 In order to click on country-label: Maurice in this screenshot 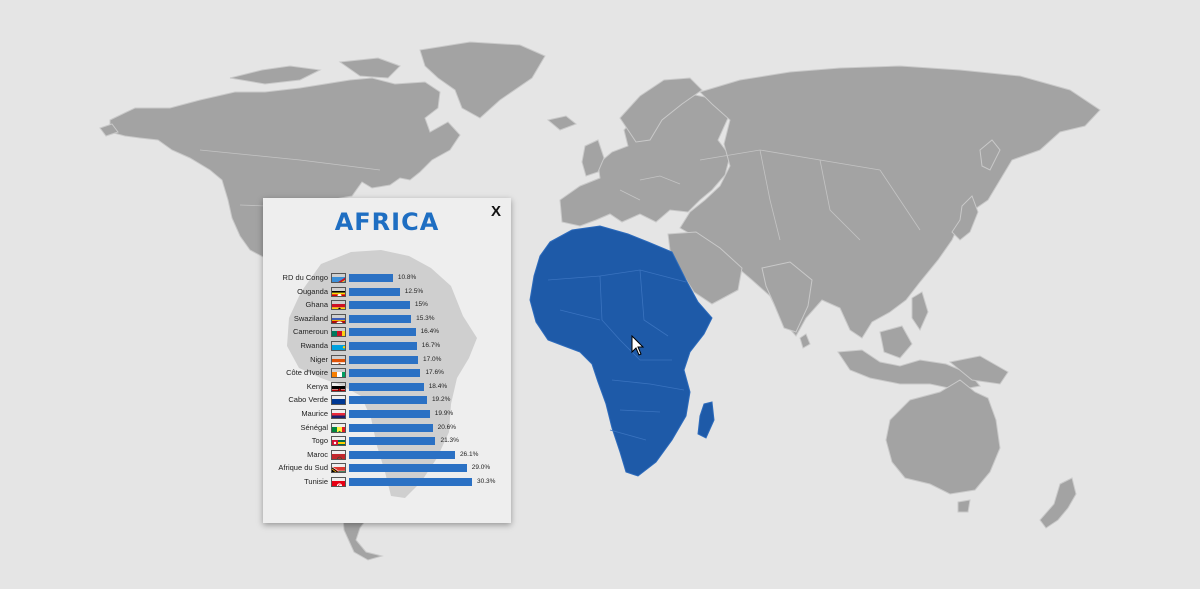, I will do `click(314, 413)`.